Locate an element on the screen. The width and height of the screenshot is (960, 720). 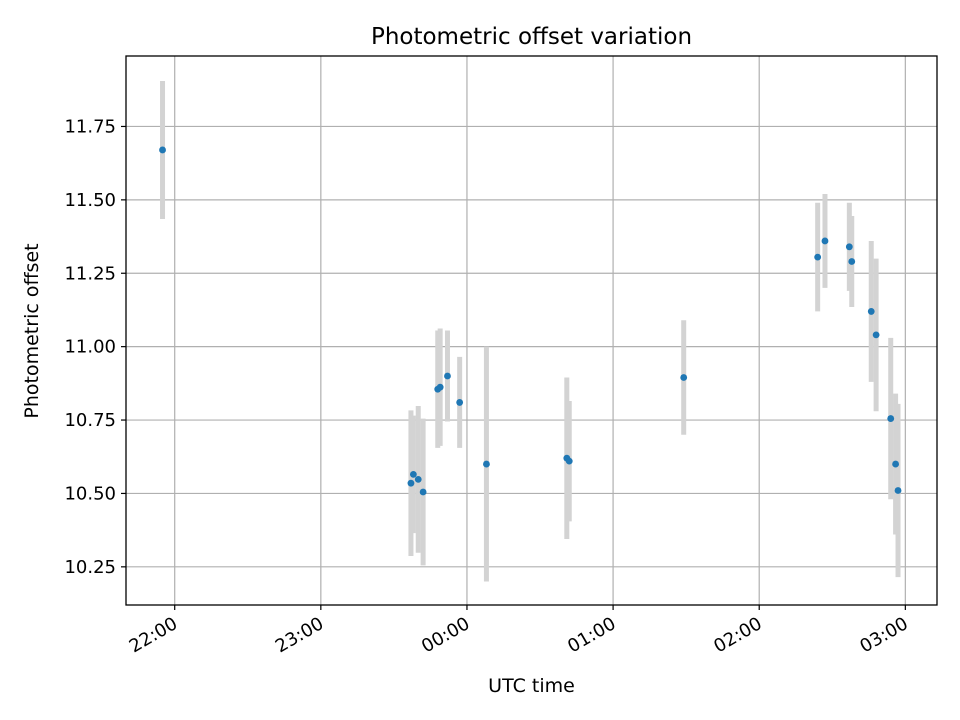
y-tick-label: 11.75 is located at coordinates (90, 126).